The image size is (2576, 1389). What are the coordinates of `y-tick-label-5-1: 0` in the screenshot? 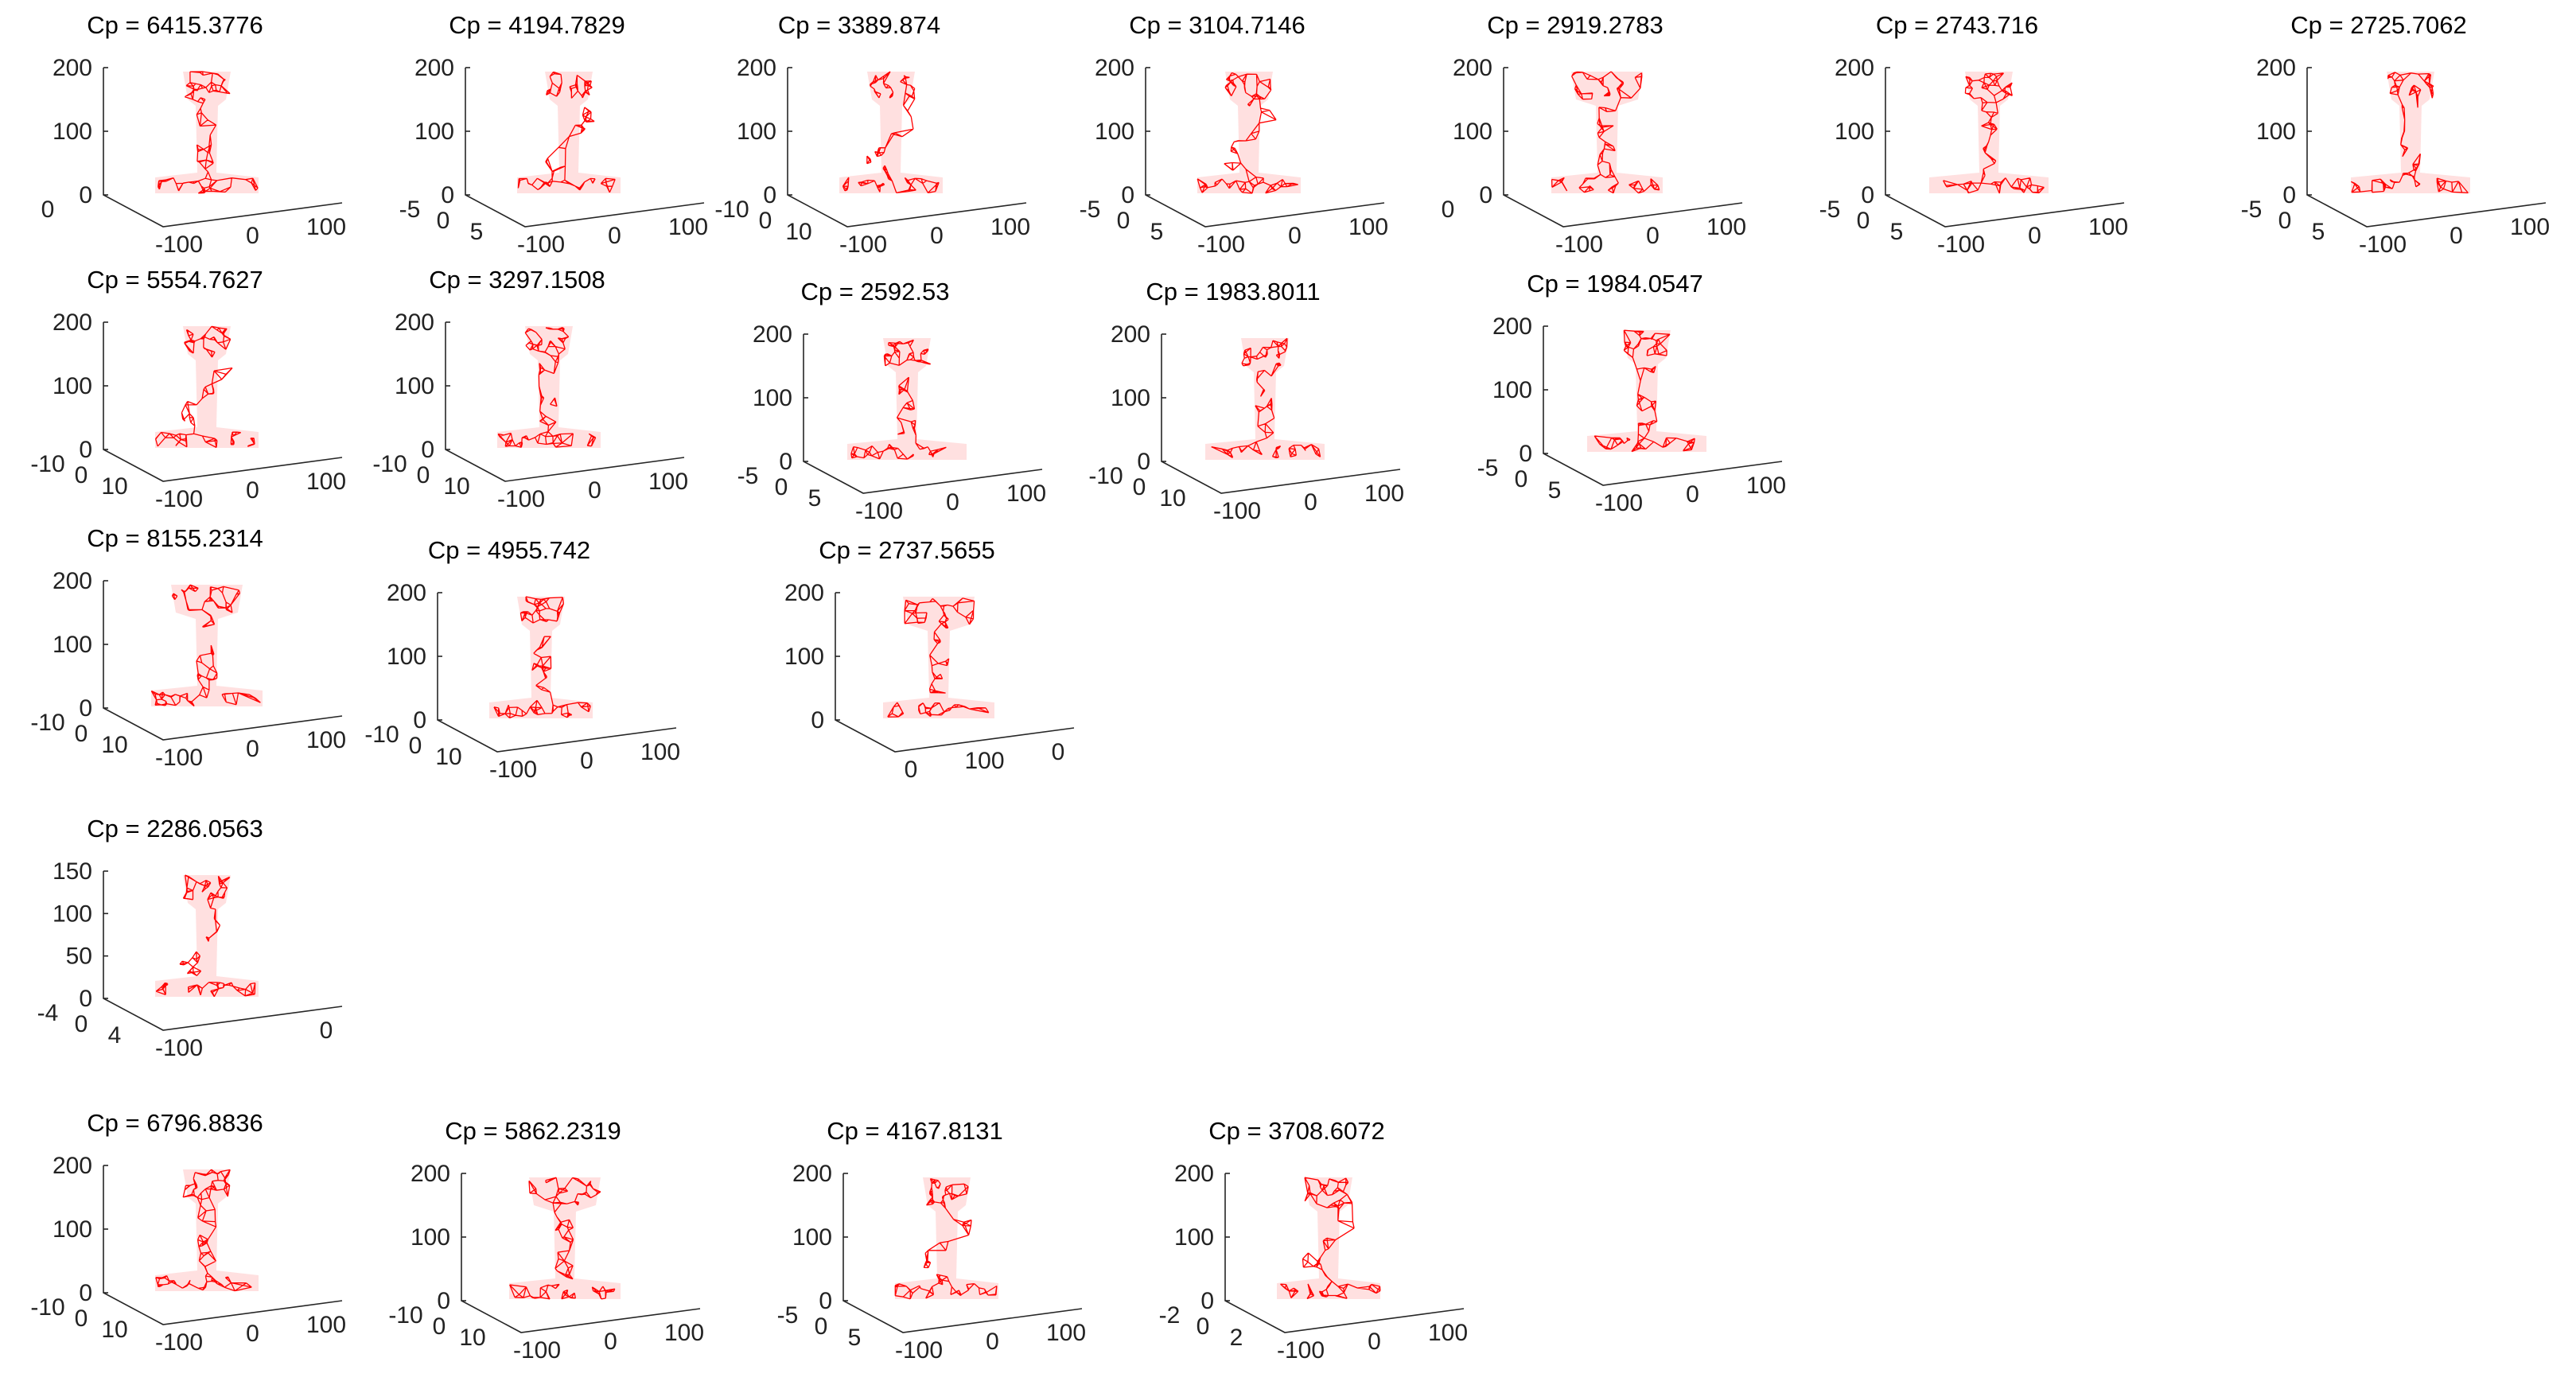 It's located at (1449, 209).